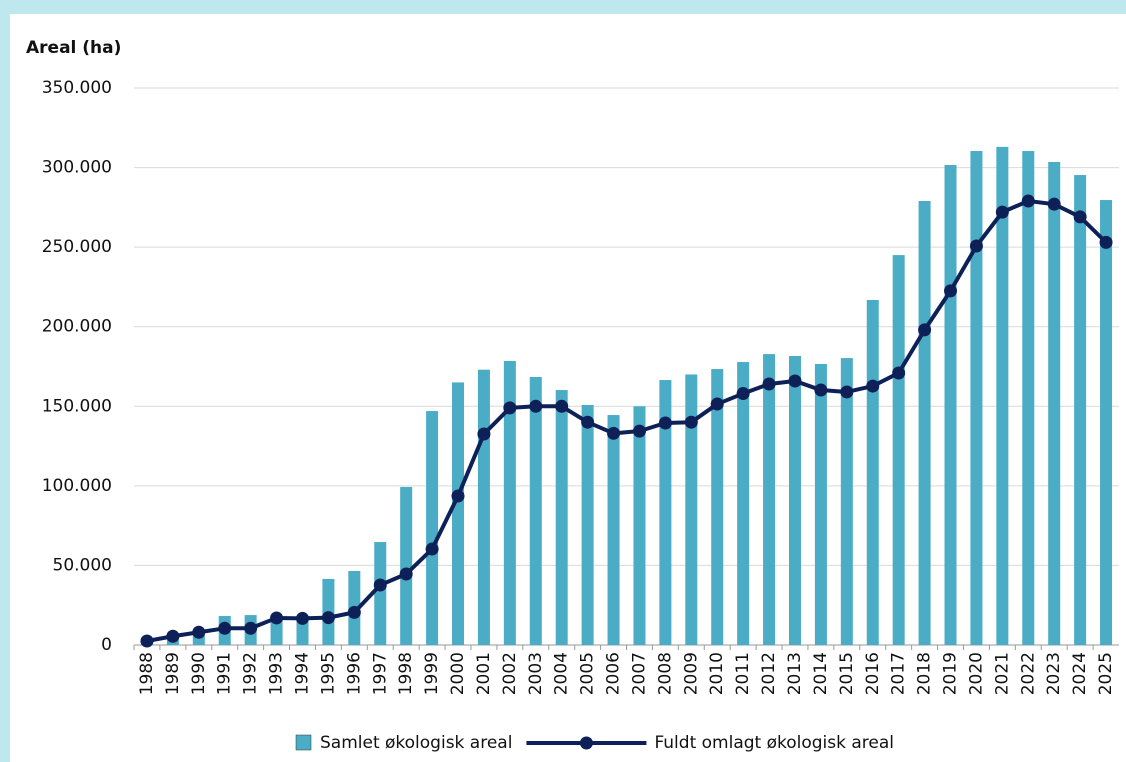 The image size is (1126, 762). I want to click on y-tick-label: 300.000, so click(77, 168).